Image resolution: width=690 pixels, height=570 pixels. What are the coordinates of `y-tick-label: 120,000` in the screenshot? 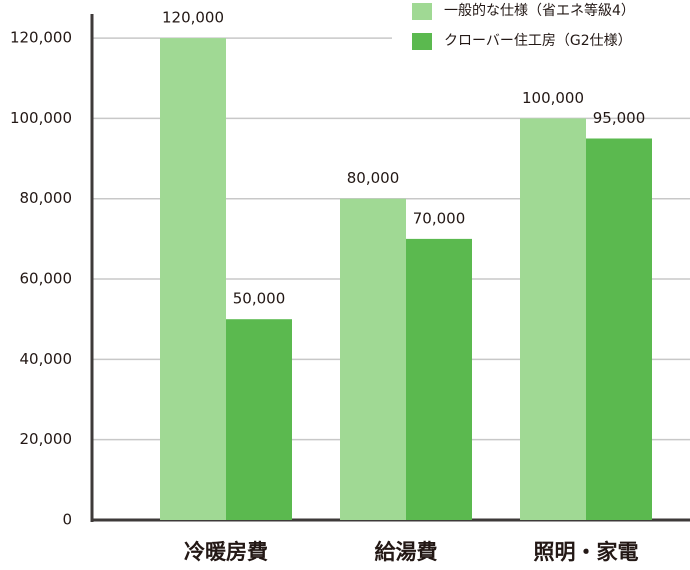 It's located at (41, 38).